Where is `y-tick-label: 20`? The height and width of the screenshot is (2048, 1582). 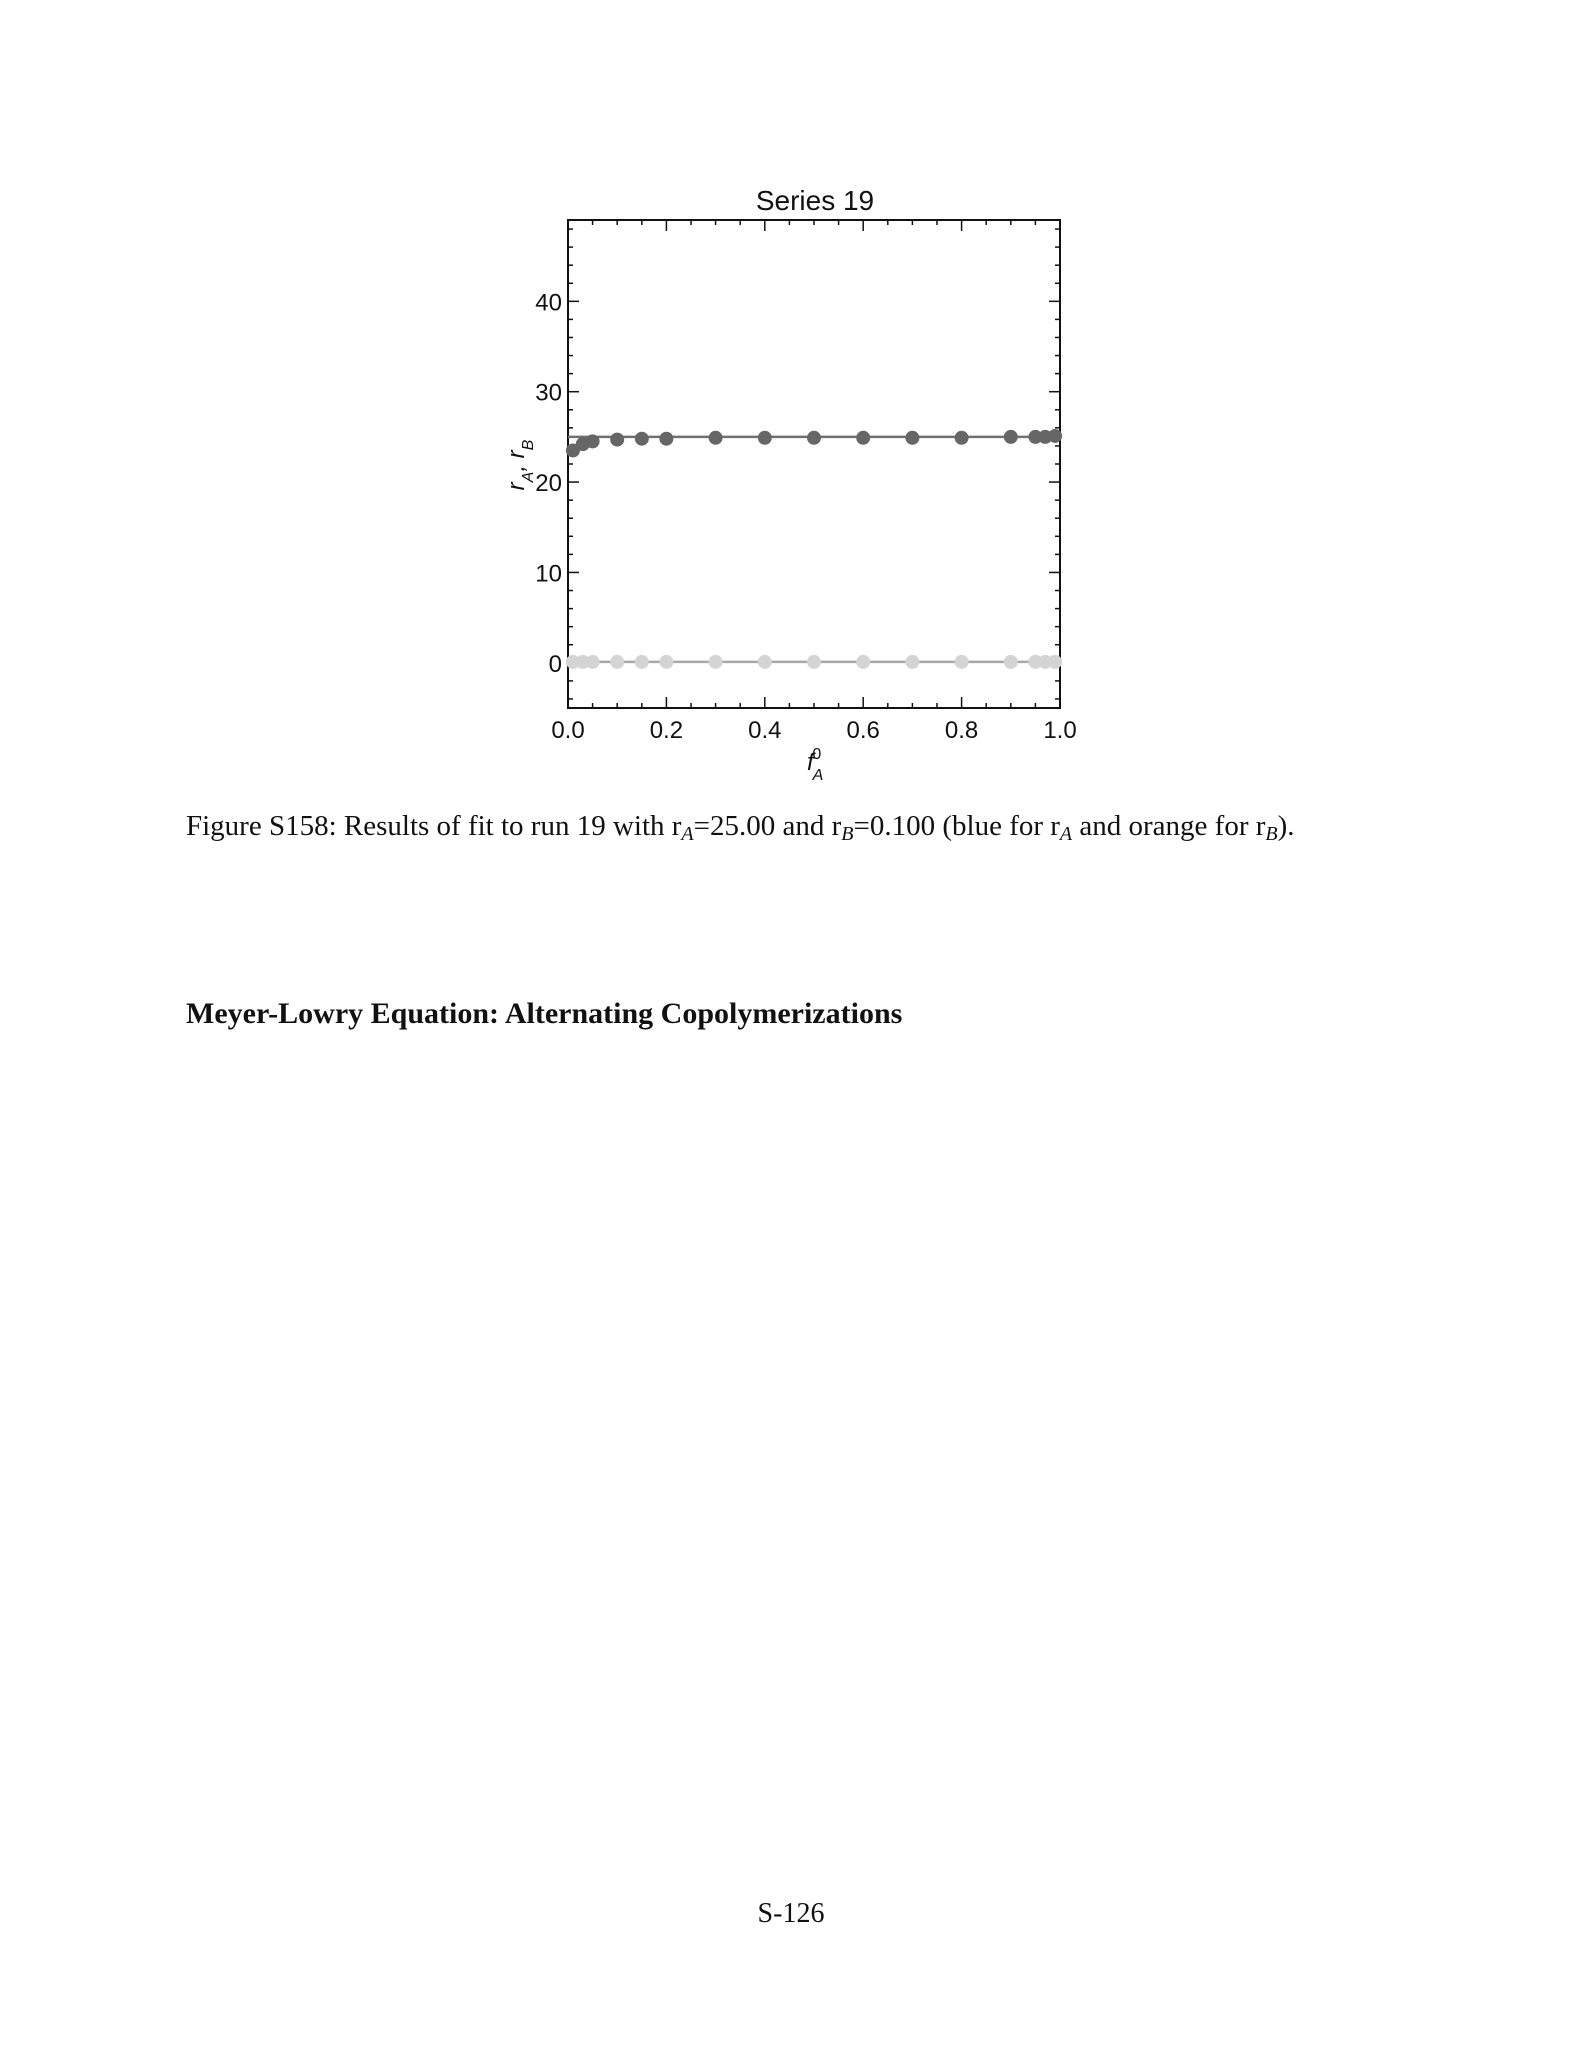 y-tick-label: 20 is located at coordinates (548, 483).